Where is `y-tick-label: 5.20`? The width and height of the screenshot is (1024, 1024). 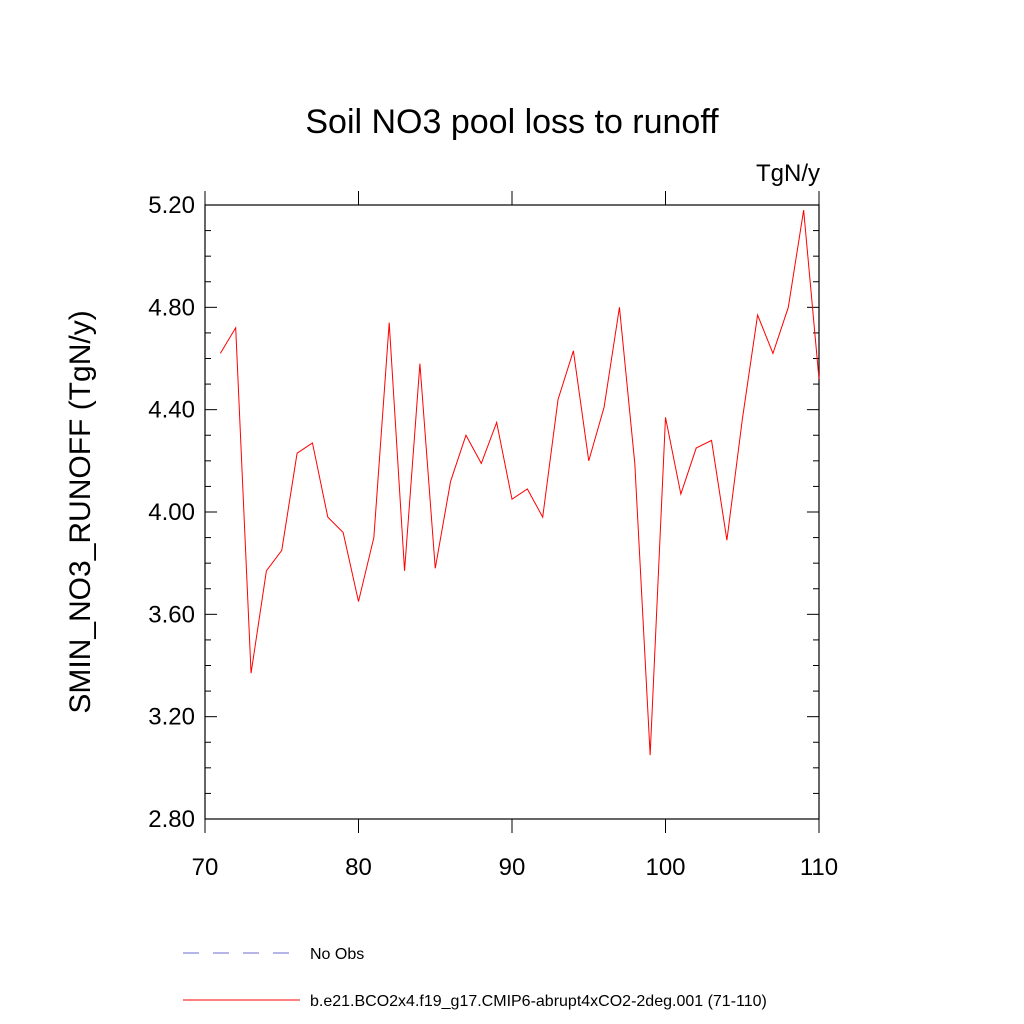 y-tick-label: 5.20 is located at coordinates (171, 205).